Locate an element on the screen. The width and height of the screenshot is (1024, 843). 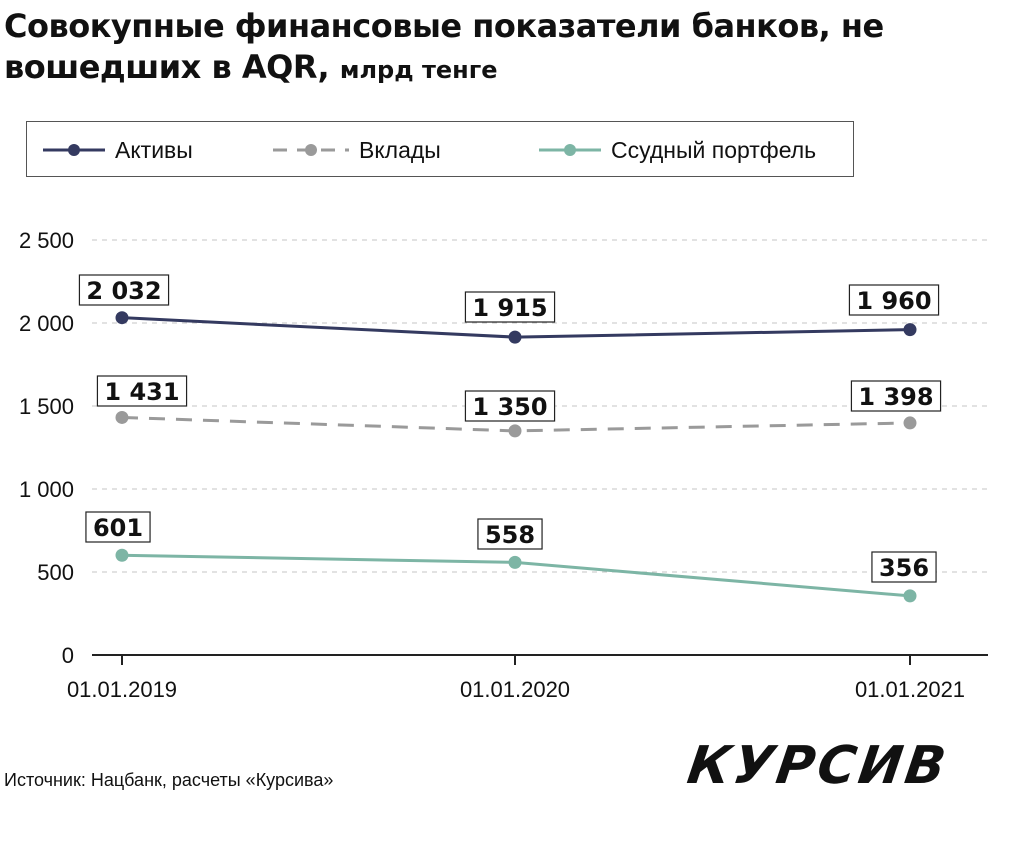
y-tick-label: 500 is located at coordinates (55, 572).